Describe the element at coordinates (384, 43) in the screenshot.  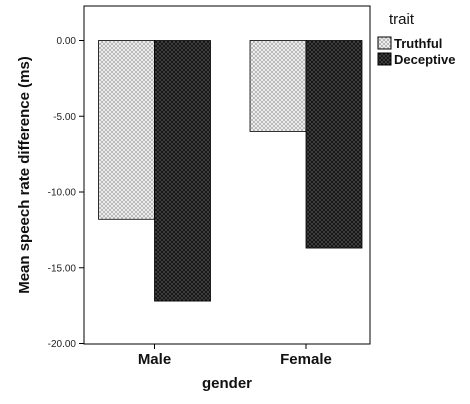
I see `legend-swatch-truthful` at that location.